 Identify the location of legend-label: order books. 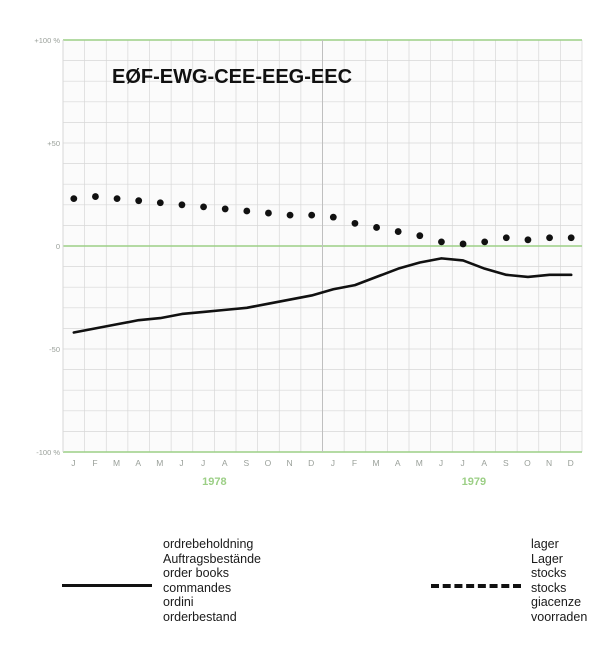
(196, 573).